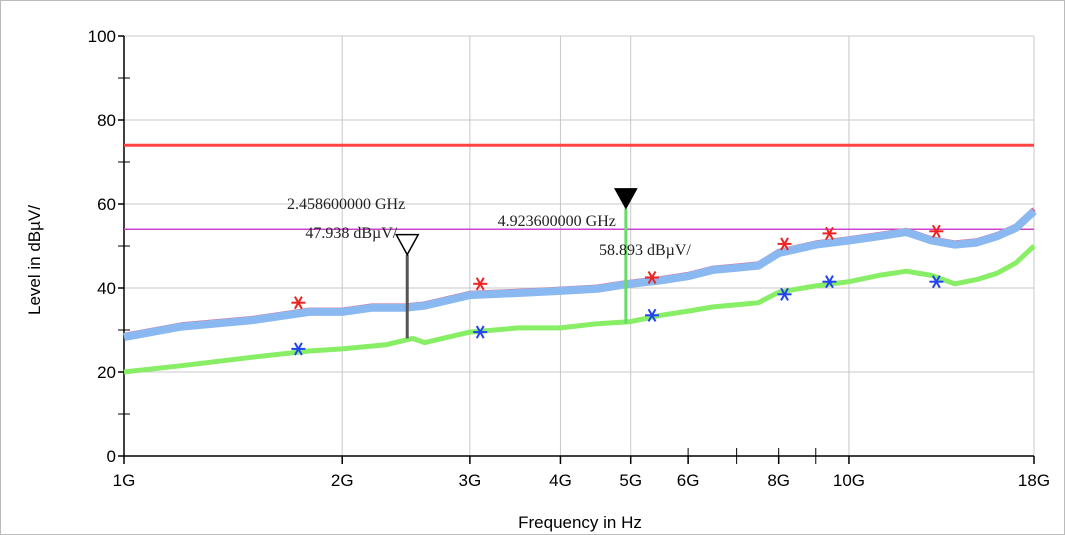 This screenshot has height=535, width=1065. I want to click on x-tick-label: 8G, so click(778, 480).